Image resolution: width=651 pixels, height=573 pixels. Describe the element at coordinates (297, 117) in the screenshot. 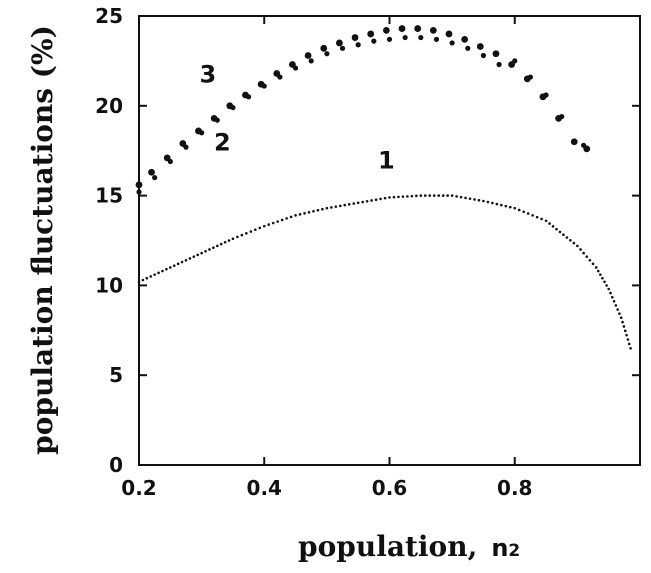

I see `curve-labels: 1 2 3` at that location.